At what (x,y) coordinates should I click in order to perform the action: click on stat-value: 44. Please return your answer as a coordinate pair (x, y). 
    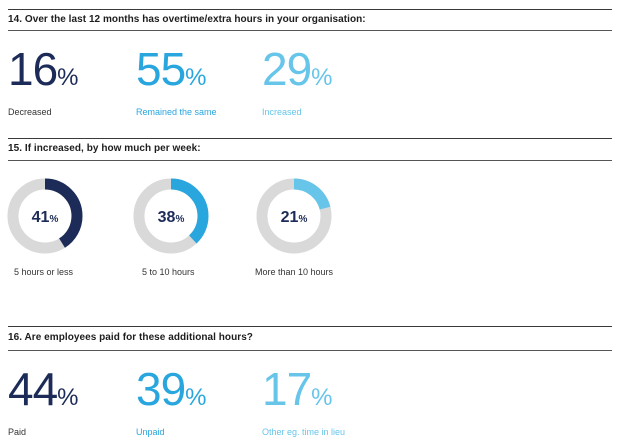
    Looking at the image, I should click on (33, 389).